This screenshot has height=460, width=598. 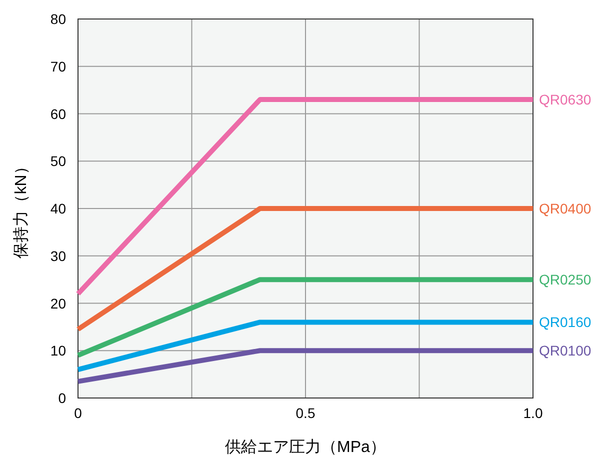 I want to click on x-tick-label: 1.0, so click(x=533, y=413).